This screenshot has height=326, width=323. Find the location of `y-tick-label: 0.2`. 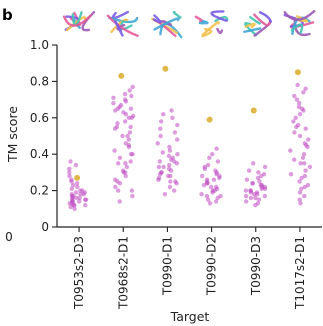

y-tick-label: 0.2 is located at coordinates (39, 191).